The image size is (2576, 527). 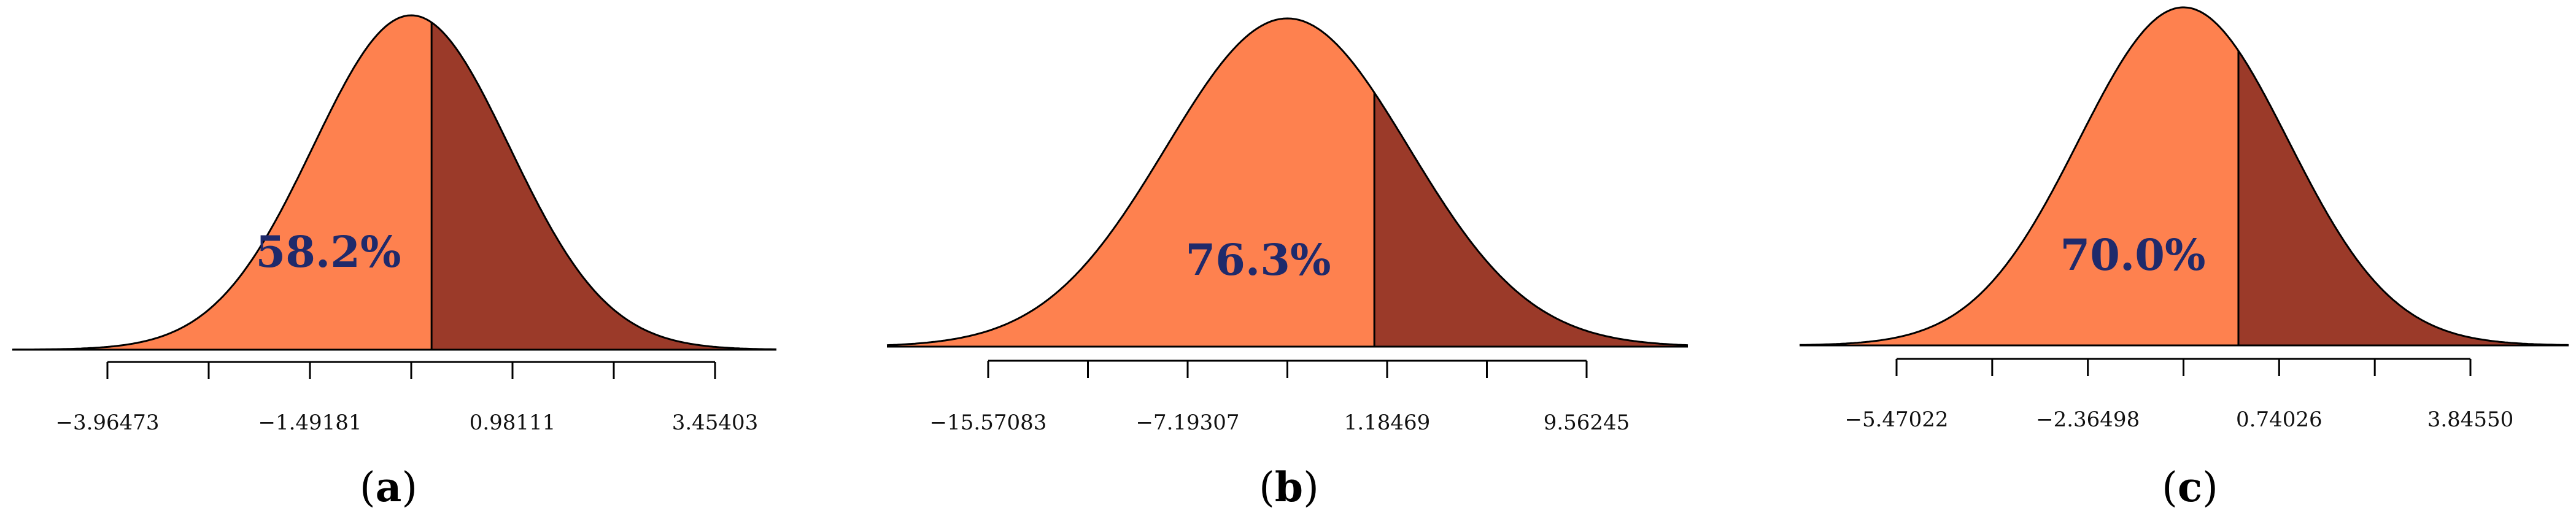 What do you see at coordinates (2132, 254) in the screenshot?
I see `percentage-label: 70.0%` at bounding box center [2132, 254].